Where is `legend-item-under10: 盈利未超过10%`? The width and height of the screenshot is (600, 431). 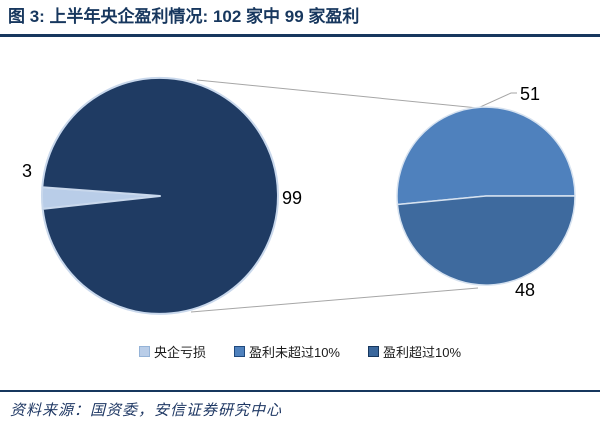
legend-item-under10: 盈利未超过10% is located at coordinates (286, 351).